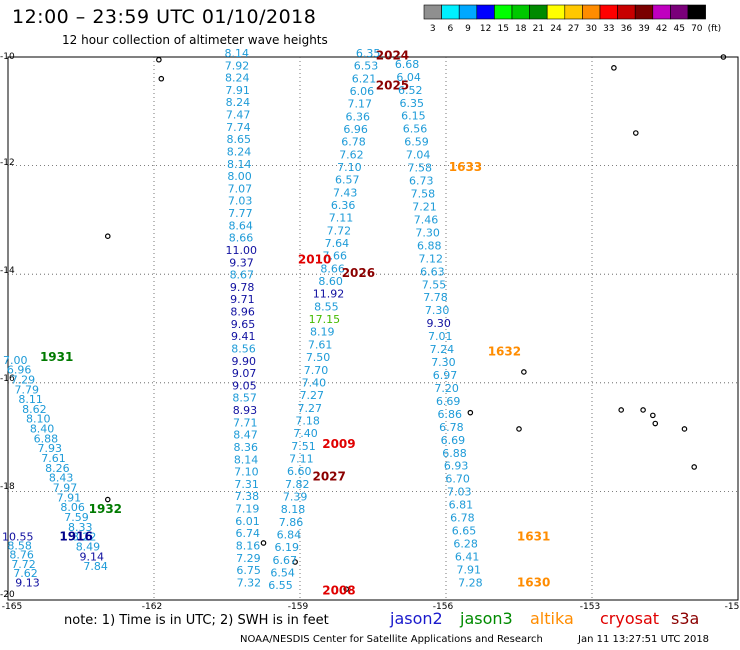 The image size is (740, 650). What do you see at coordinates (49, 448) in the screenshot?
I see `swh-value-label: 7.93` at bounding box center [49, 448].